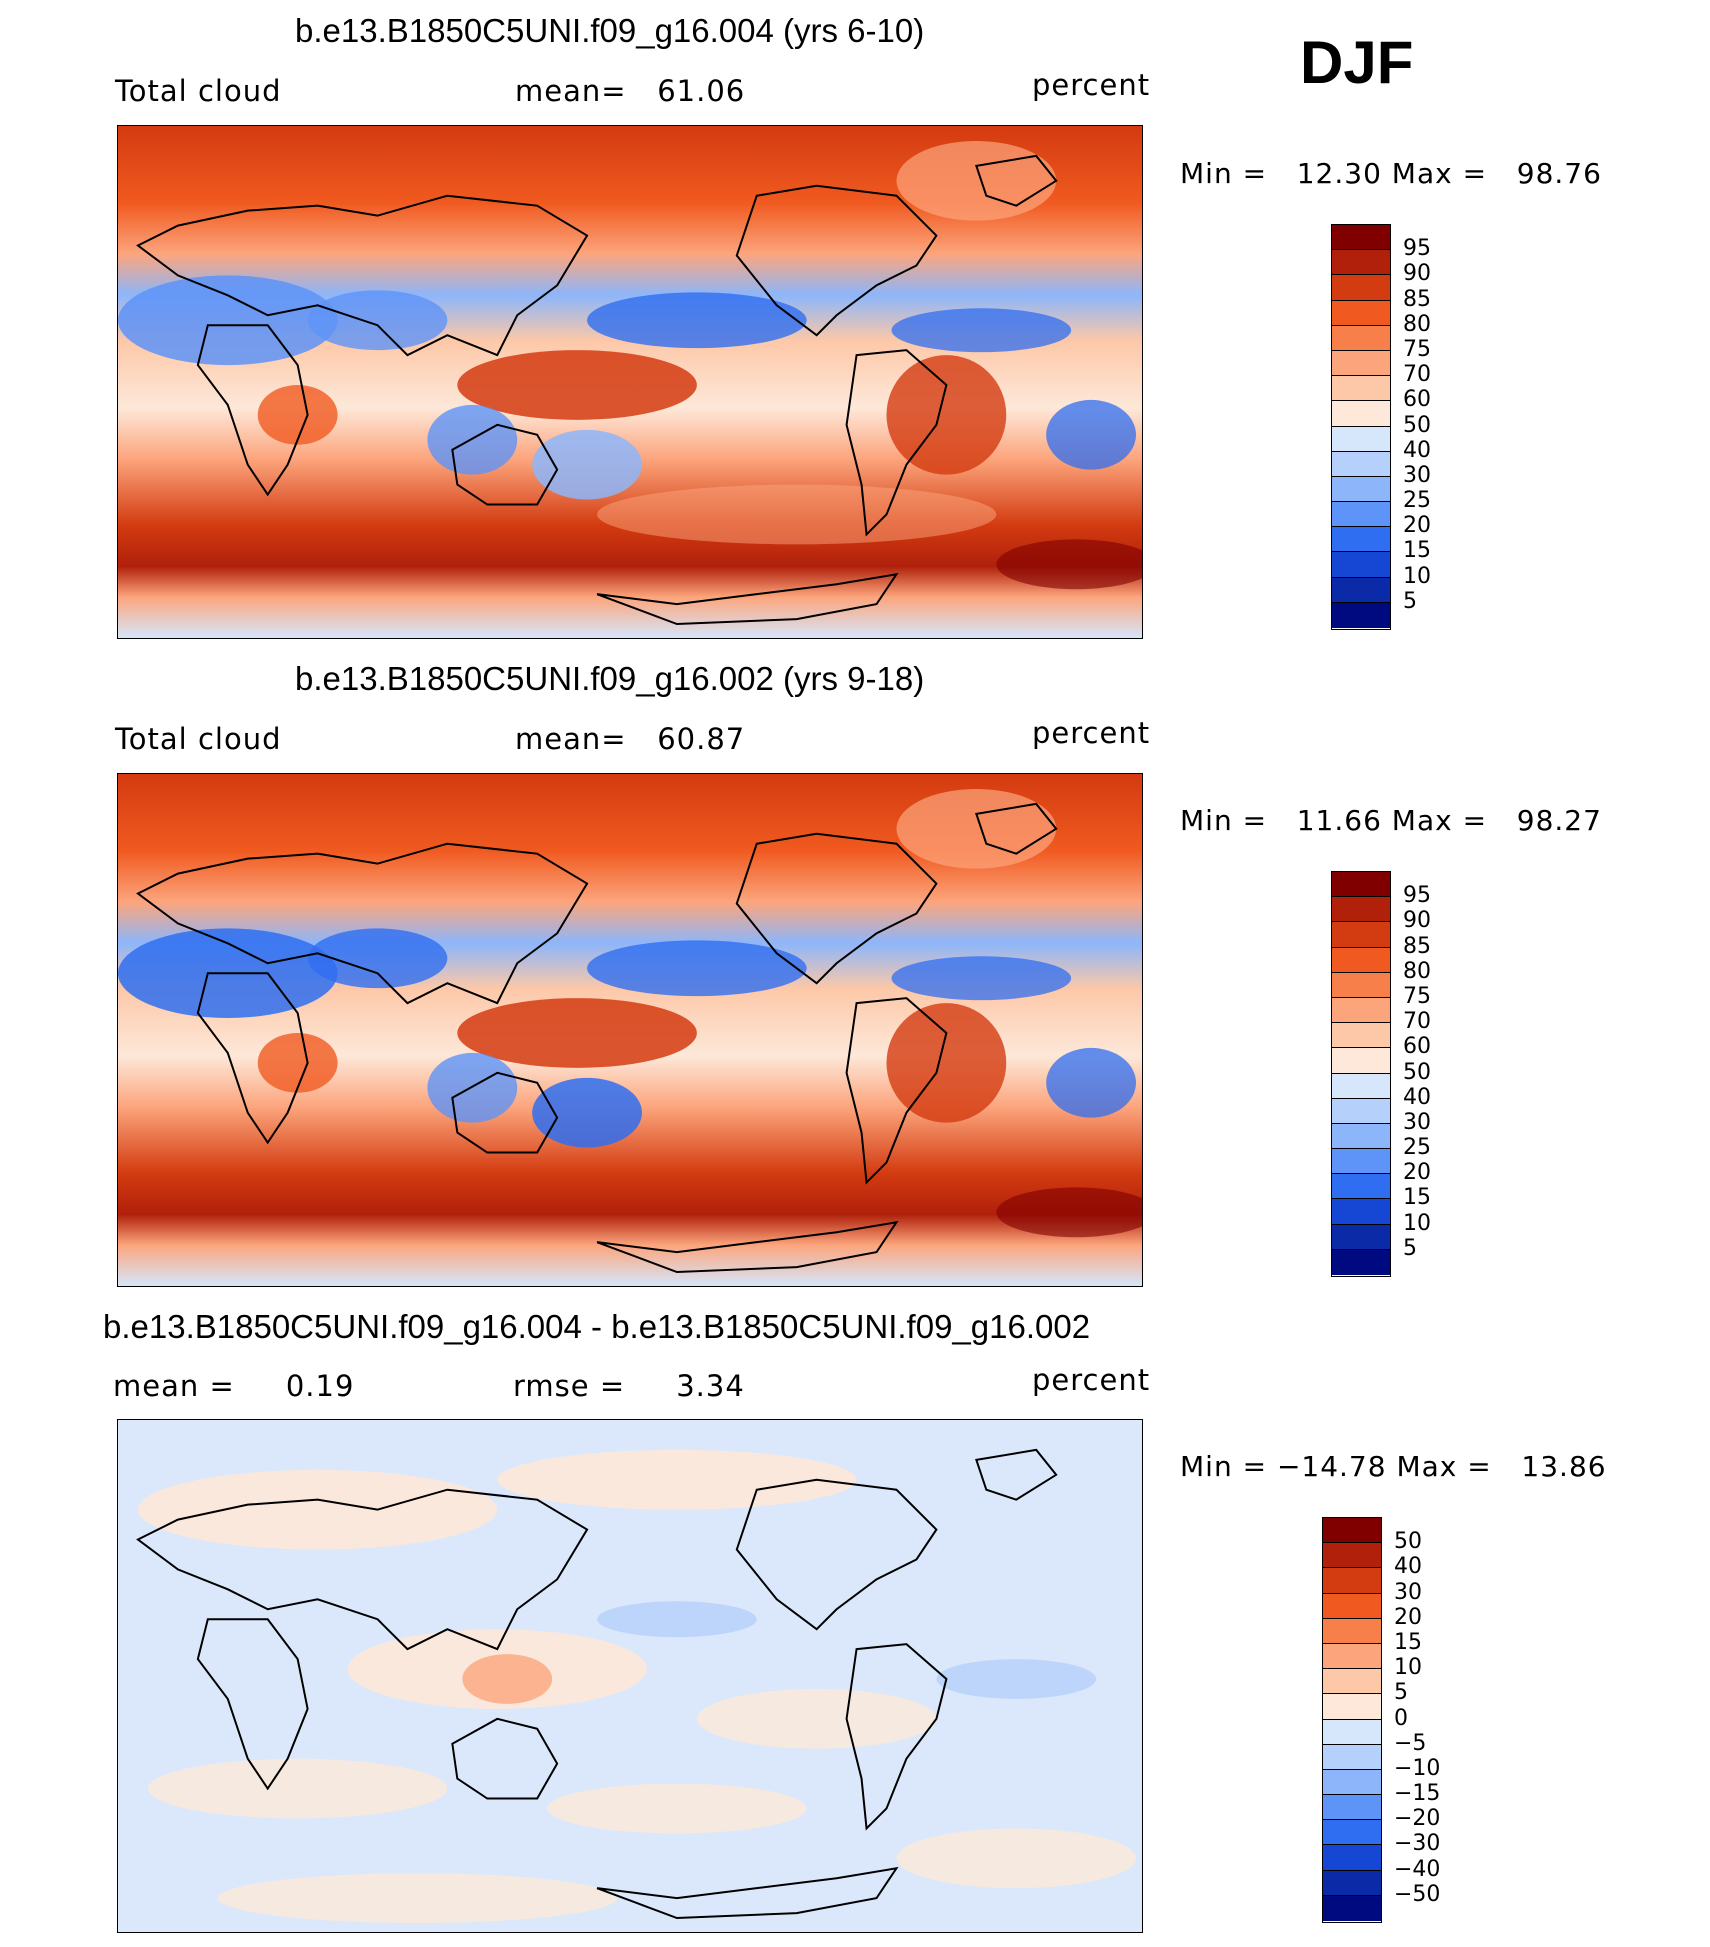  What do you see at coordinates (1417, 1894) in the screenshot?
I see `colorbar-tick-label: −50` at bounding box center [1417, 1894].